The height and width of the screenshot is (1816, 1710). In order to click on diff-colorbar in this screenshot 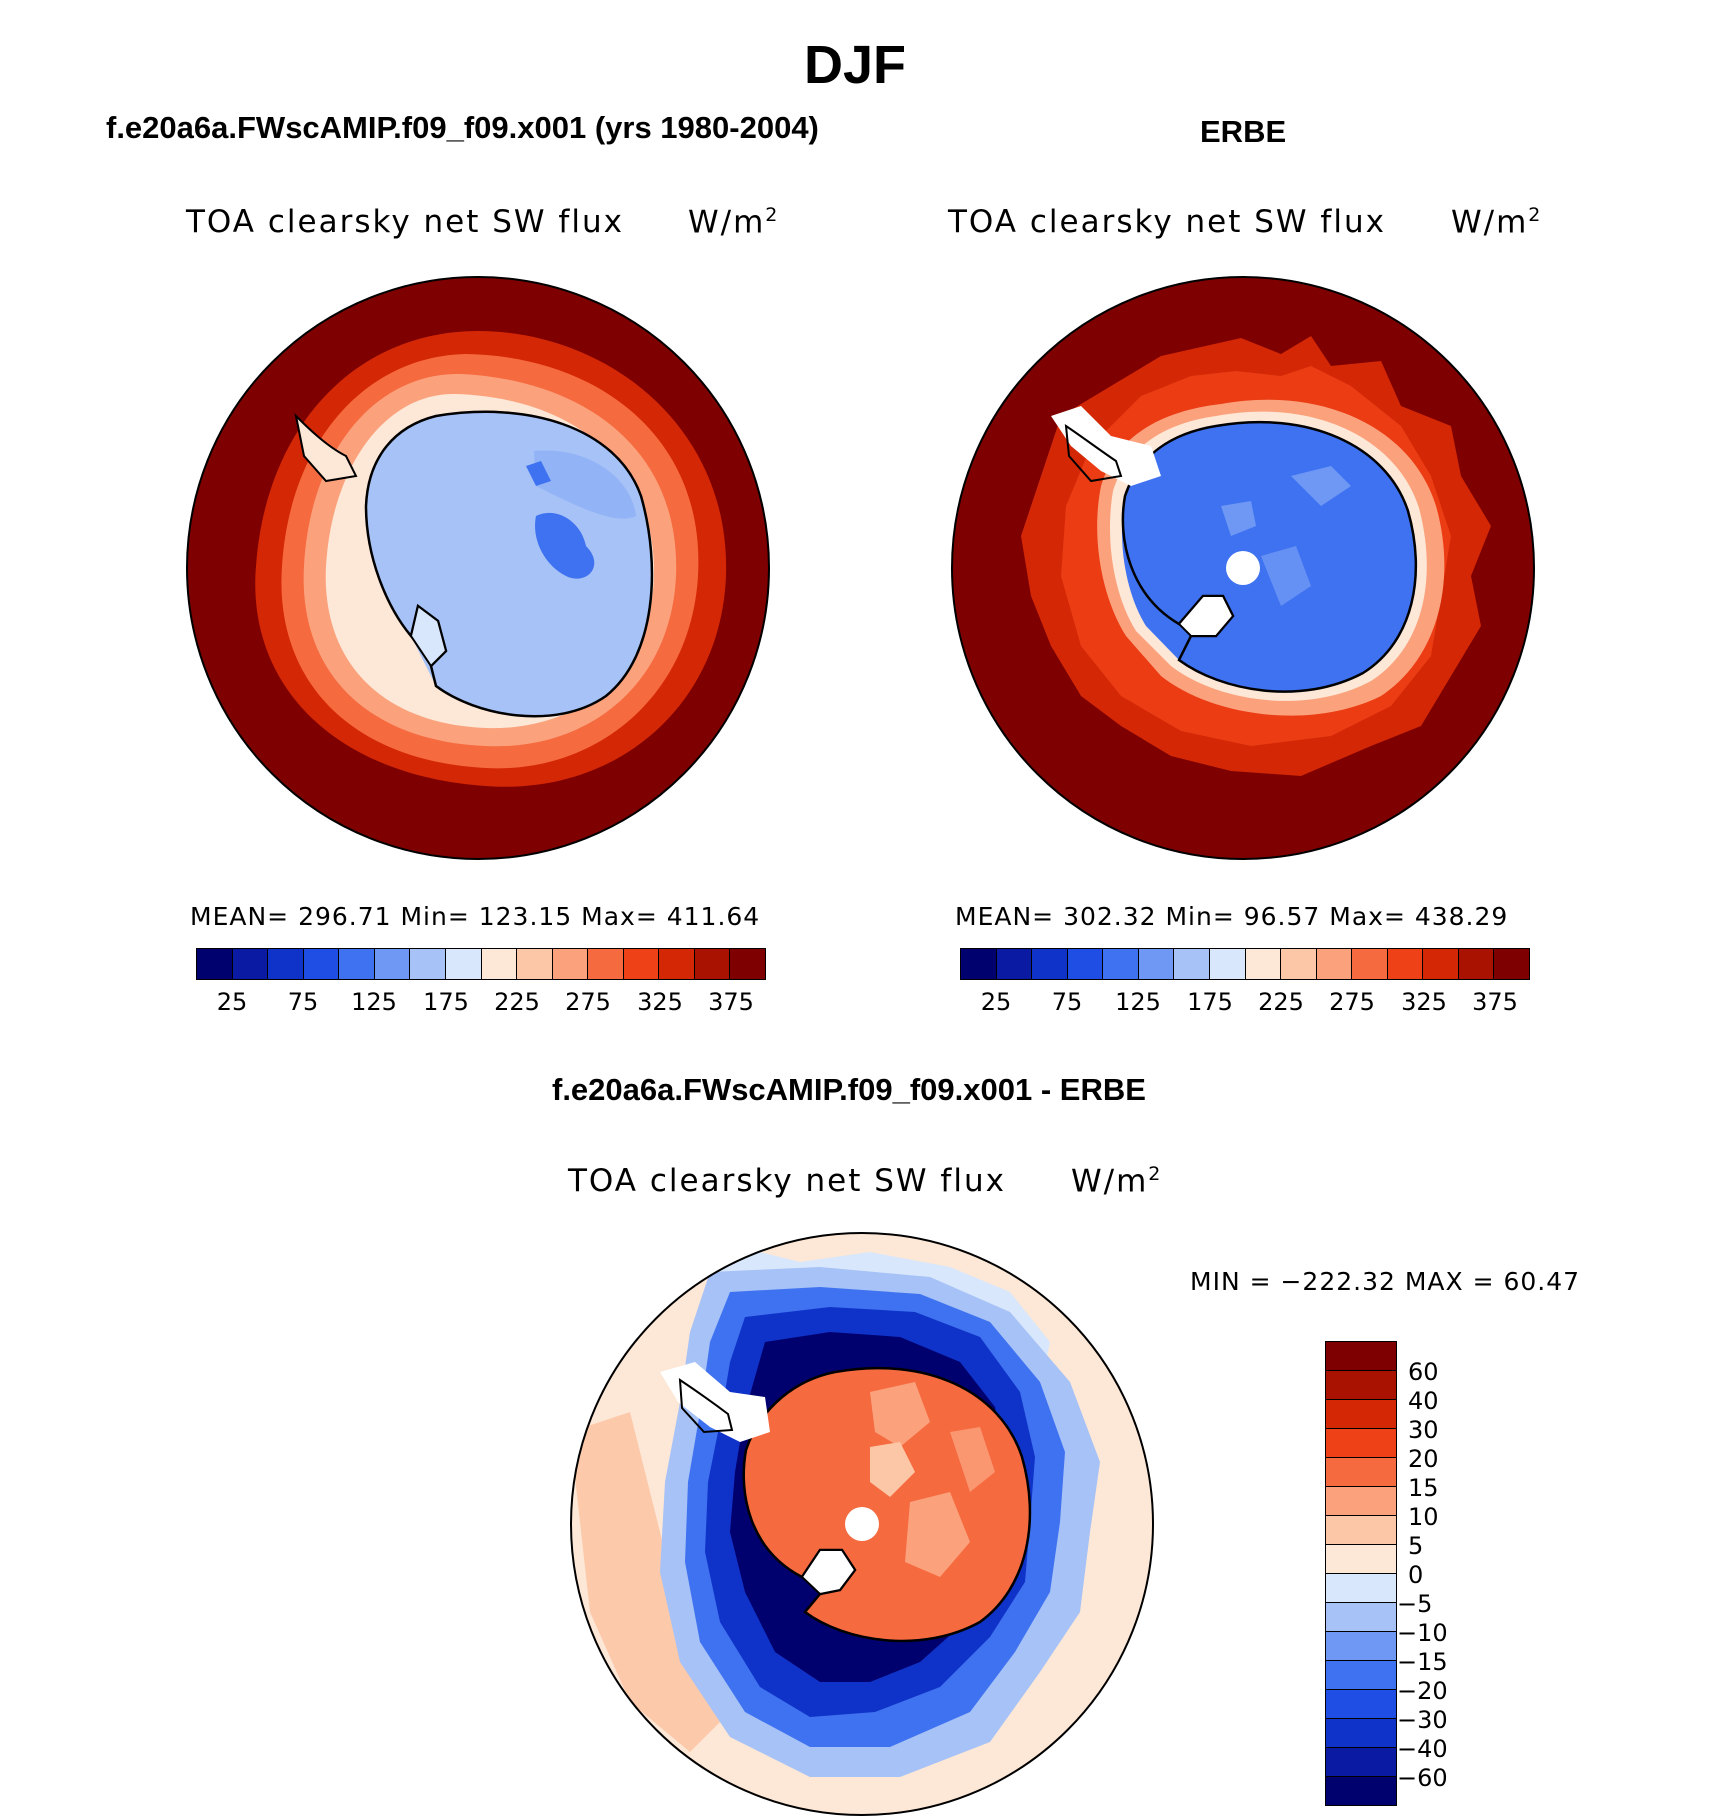, I will do `click(1361, 1573)`.